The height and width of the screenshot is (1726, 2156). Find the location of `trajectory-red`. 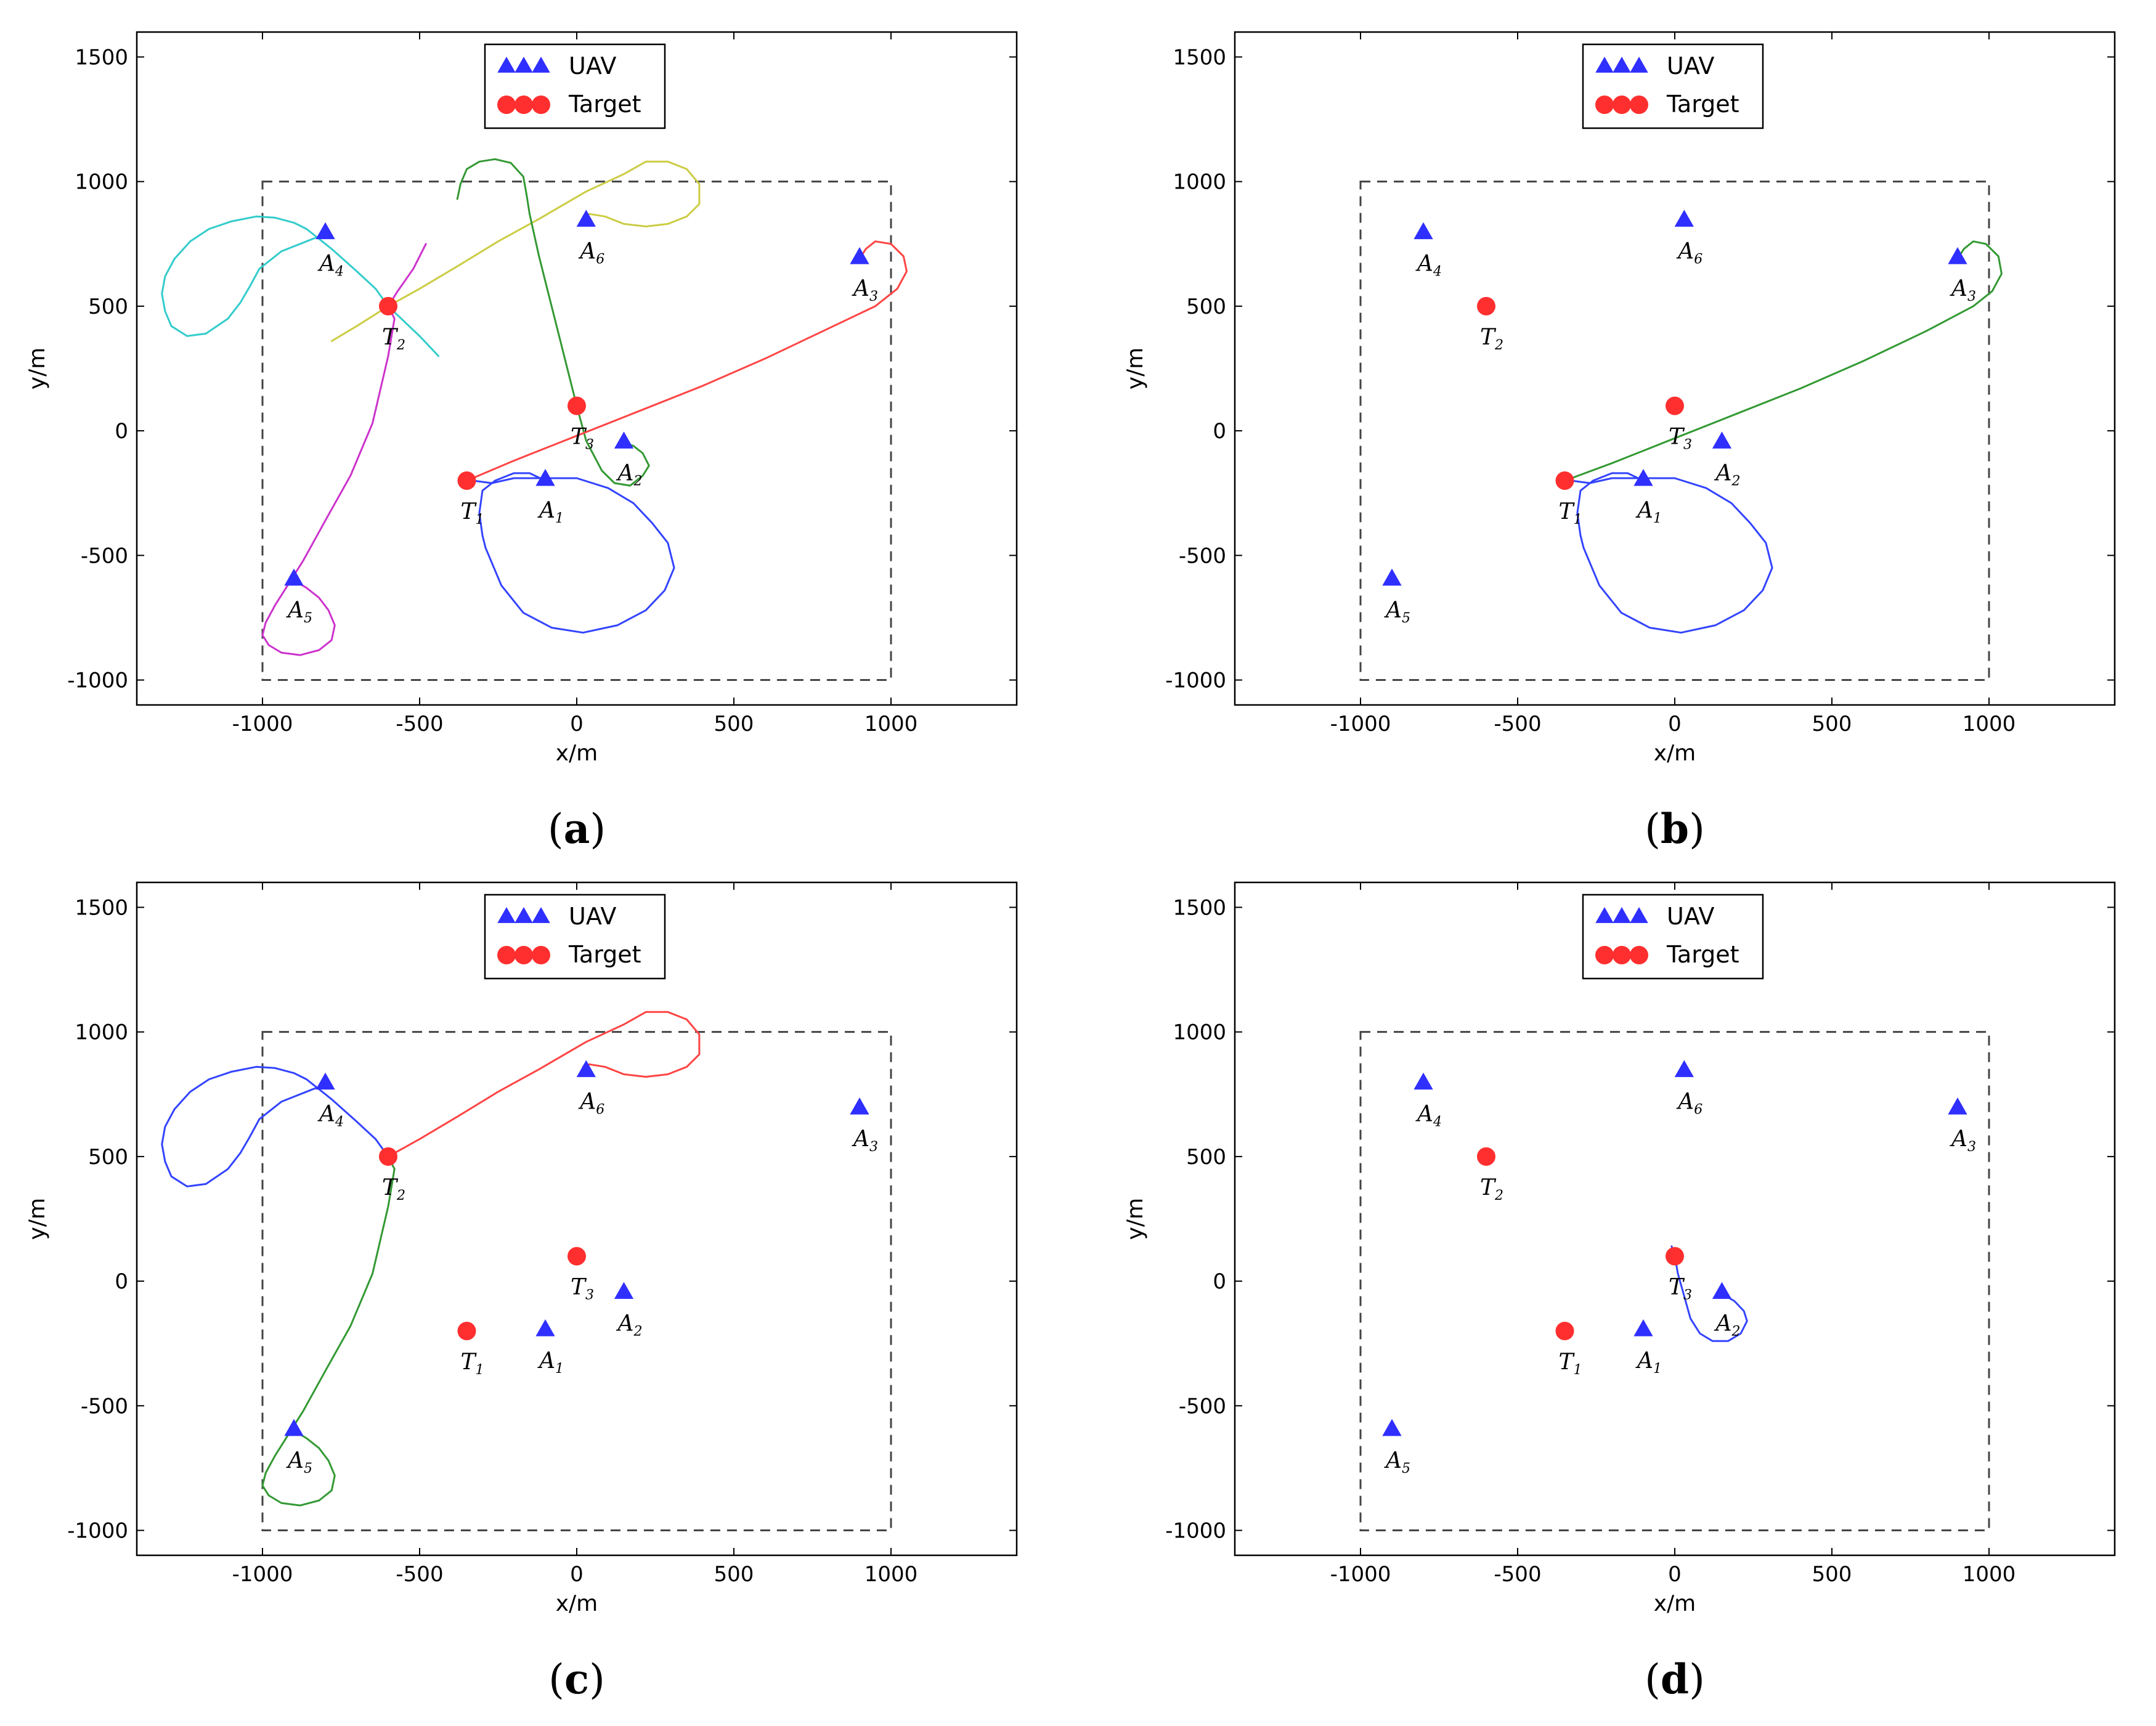

trajectory-red is located at coordinates (544, 1084).